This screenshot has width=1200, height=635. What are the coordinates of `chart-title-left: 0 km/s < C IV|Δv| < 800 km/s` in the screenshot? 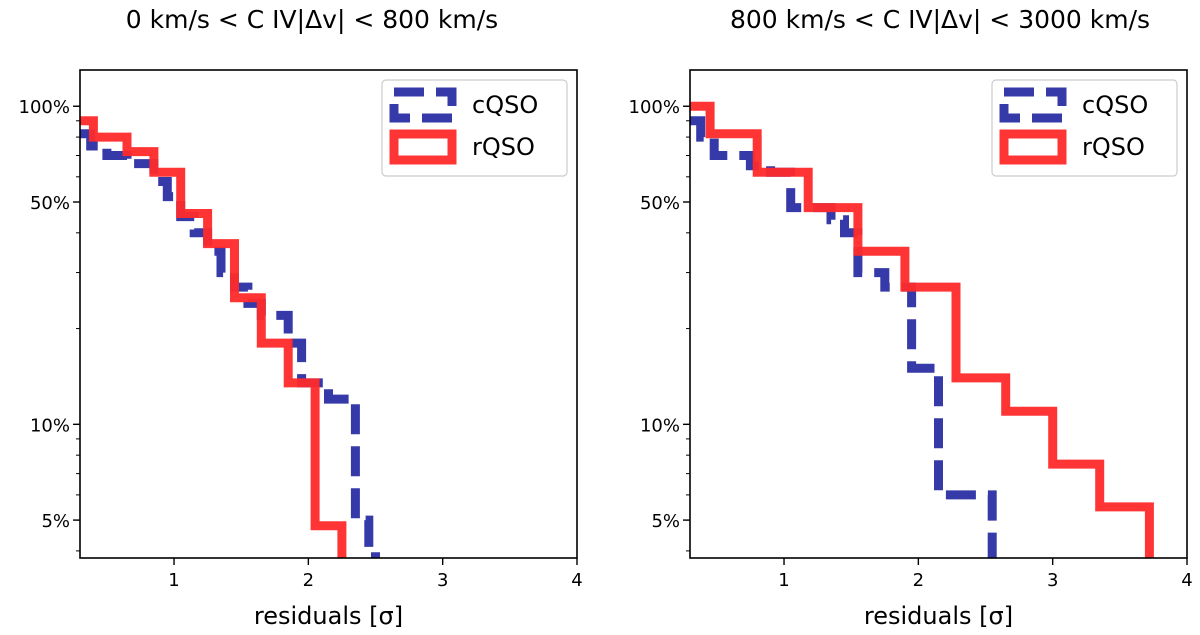 It's located at (312, 19).